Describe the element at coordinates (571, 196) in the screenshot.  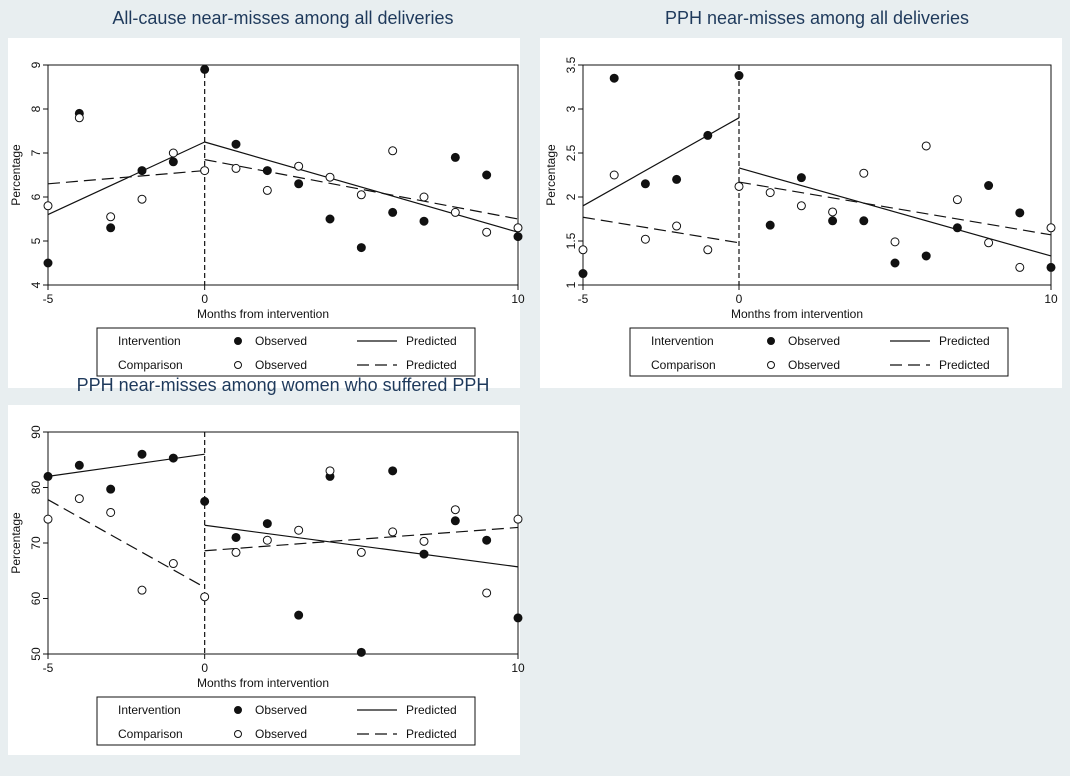
I see `y-tick-label: 2` at that location.